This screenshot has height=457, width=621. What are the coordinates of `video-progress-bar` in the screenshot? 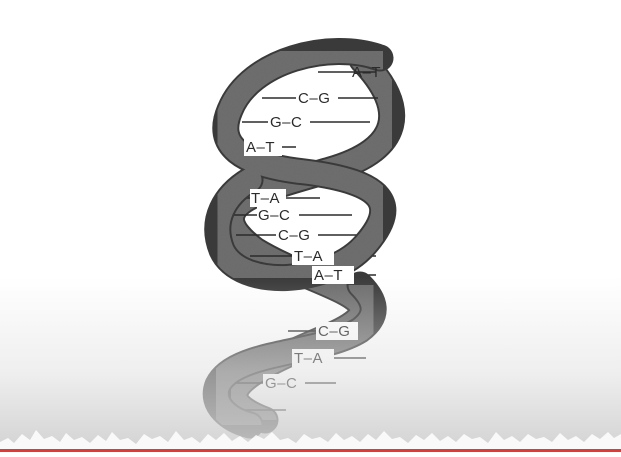 It's located at (310, 450).